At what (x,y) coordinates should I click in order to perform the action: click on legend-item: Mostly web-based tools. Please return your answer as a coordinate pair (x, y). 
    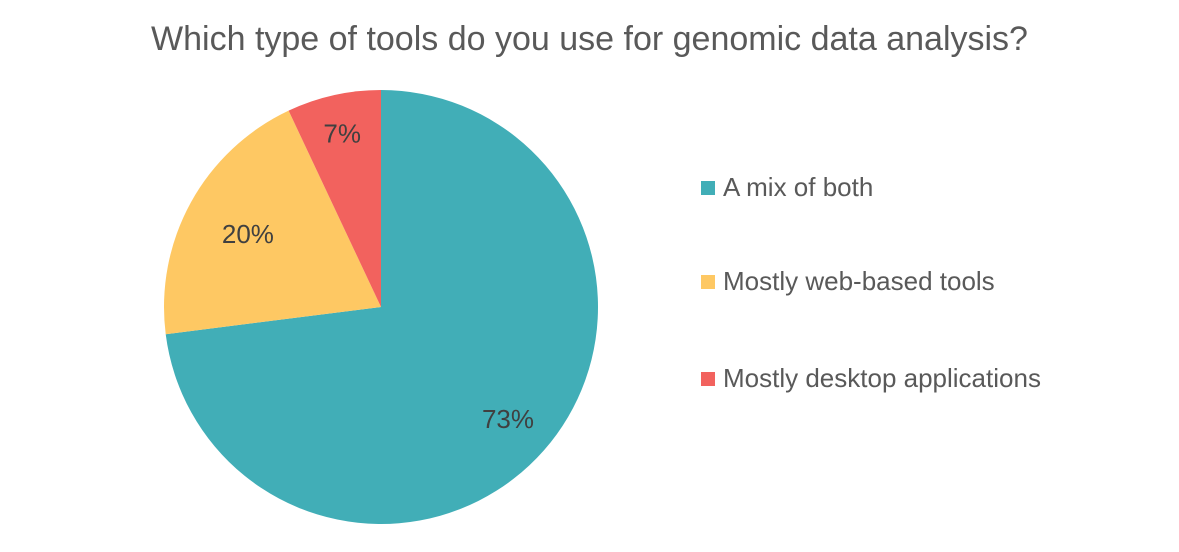
    Looking at the image, I should click on (872, 281).